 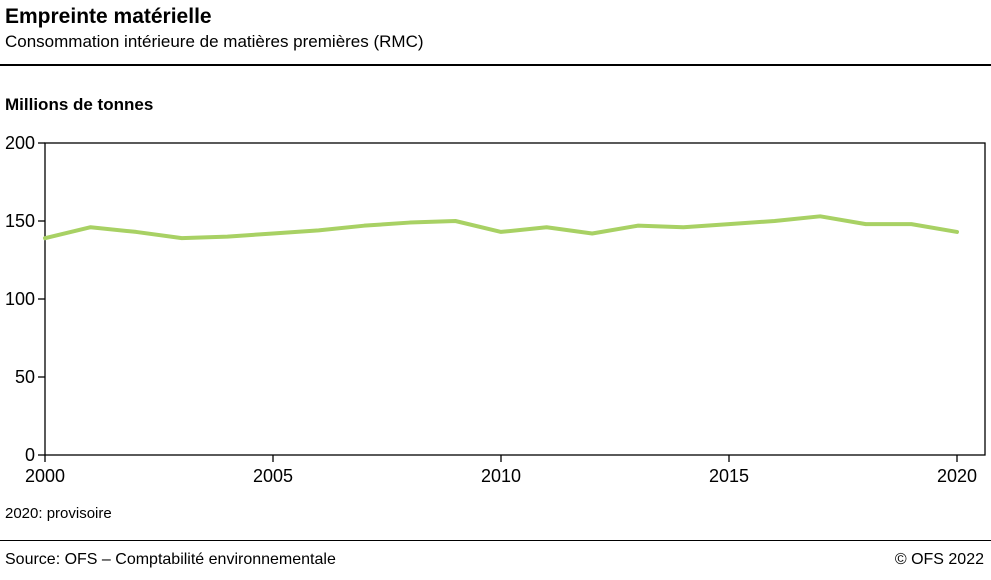 I want to click on x-tick-label: 2020, so click(x=957, y=476).